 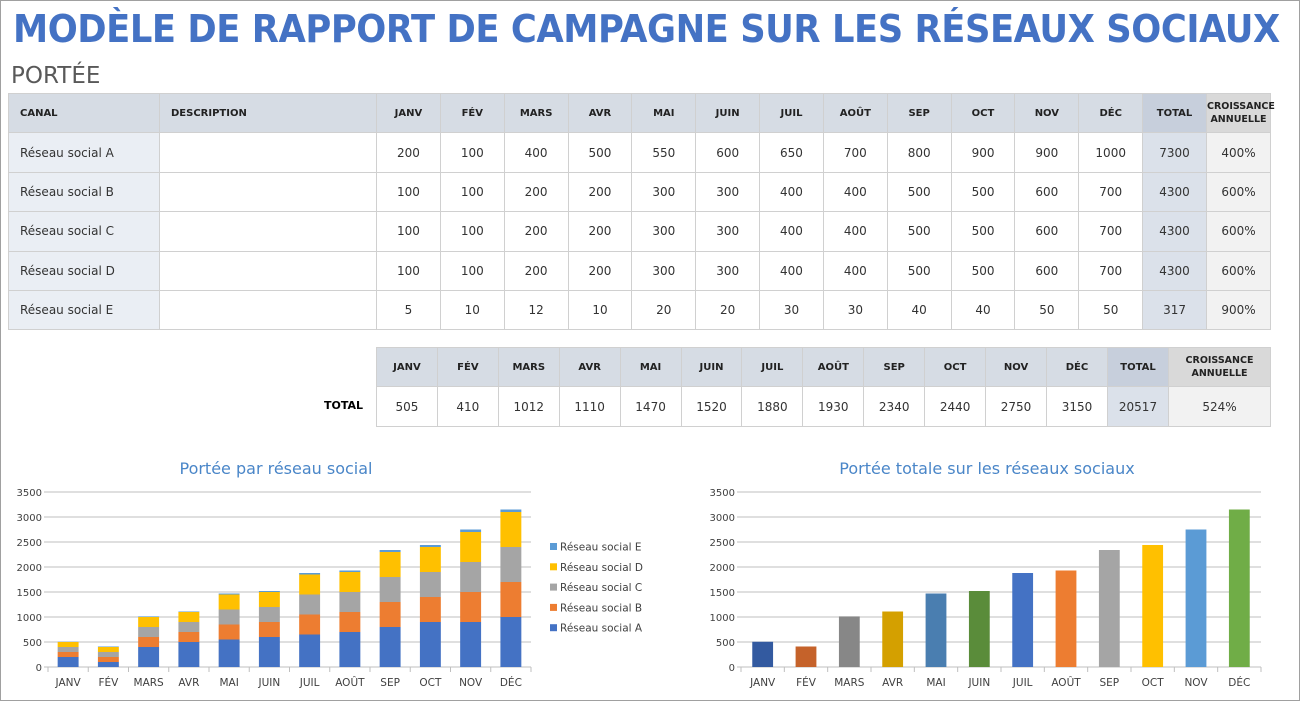 I want to click on y-tick-label: 500, so click(x=32, y=643).